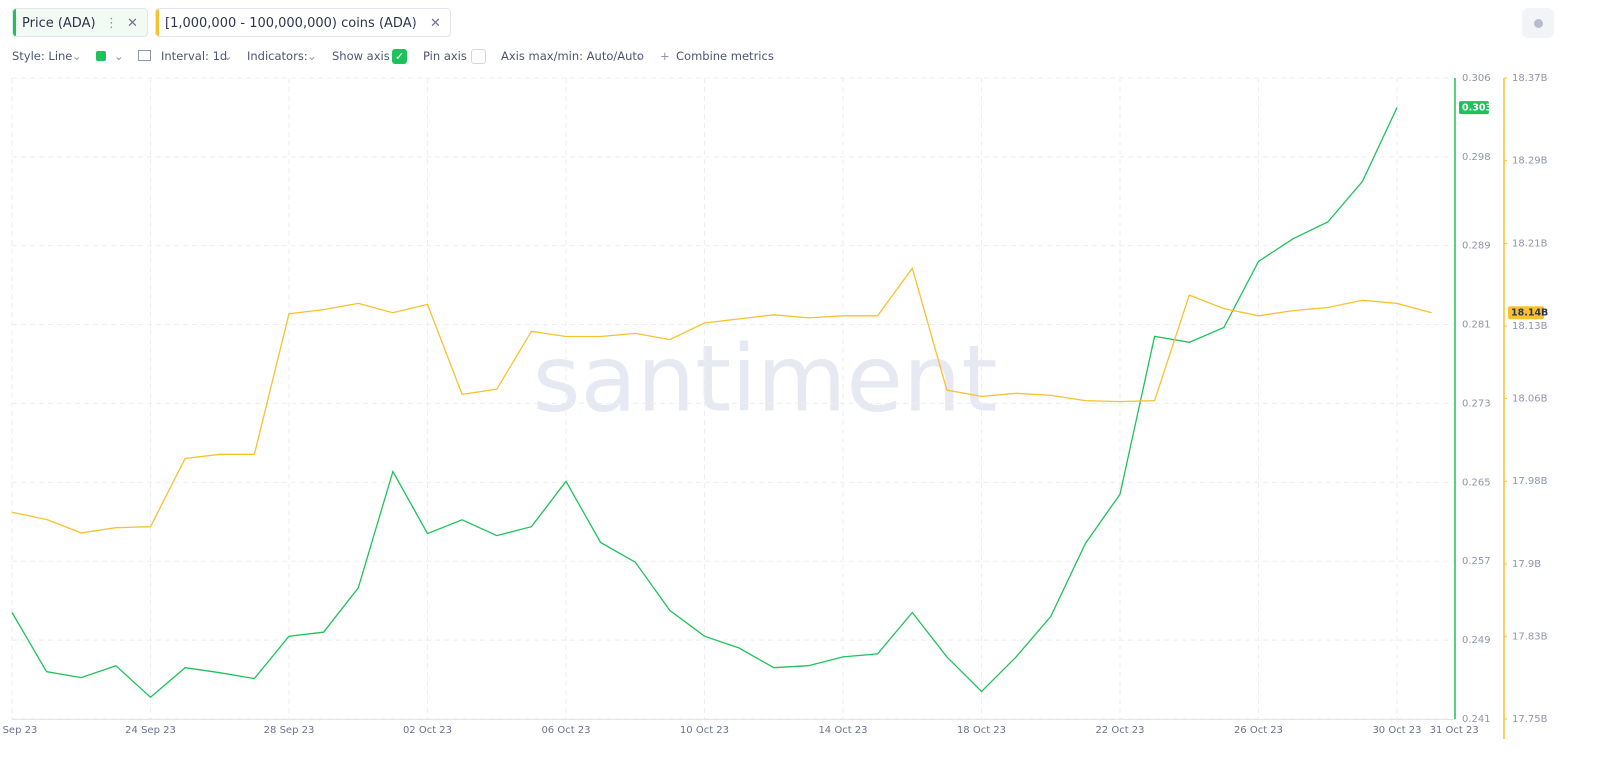  What do you see at coordinates (704, 730) in the screenshot?
I see `x-tick-label: 10 Oct 23` at bounding box center [704, 730].